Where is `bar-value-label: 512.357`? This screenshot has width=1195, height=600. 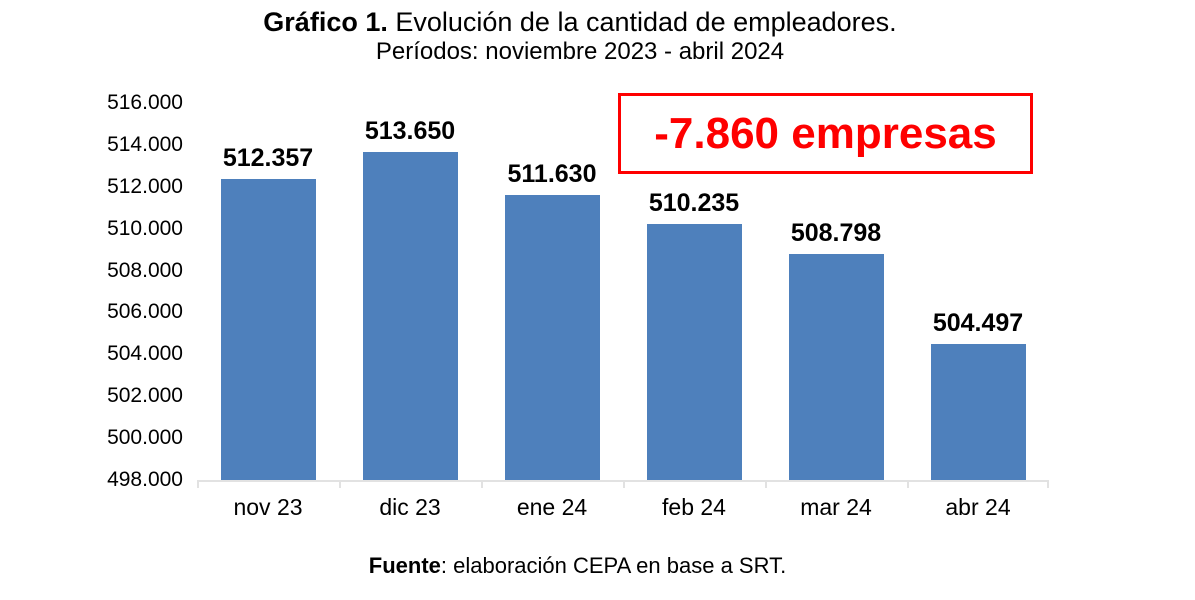
bar-value-label: 512.357 is located at coordinates (268, 158).